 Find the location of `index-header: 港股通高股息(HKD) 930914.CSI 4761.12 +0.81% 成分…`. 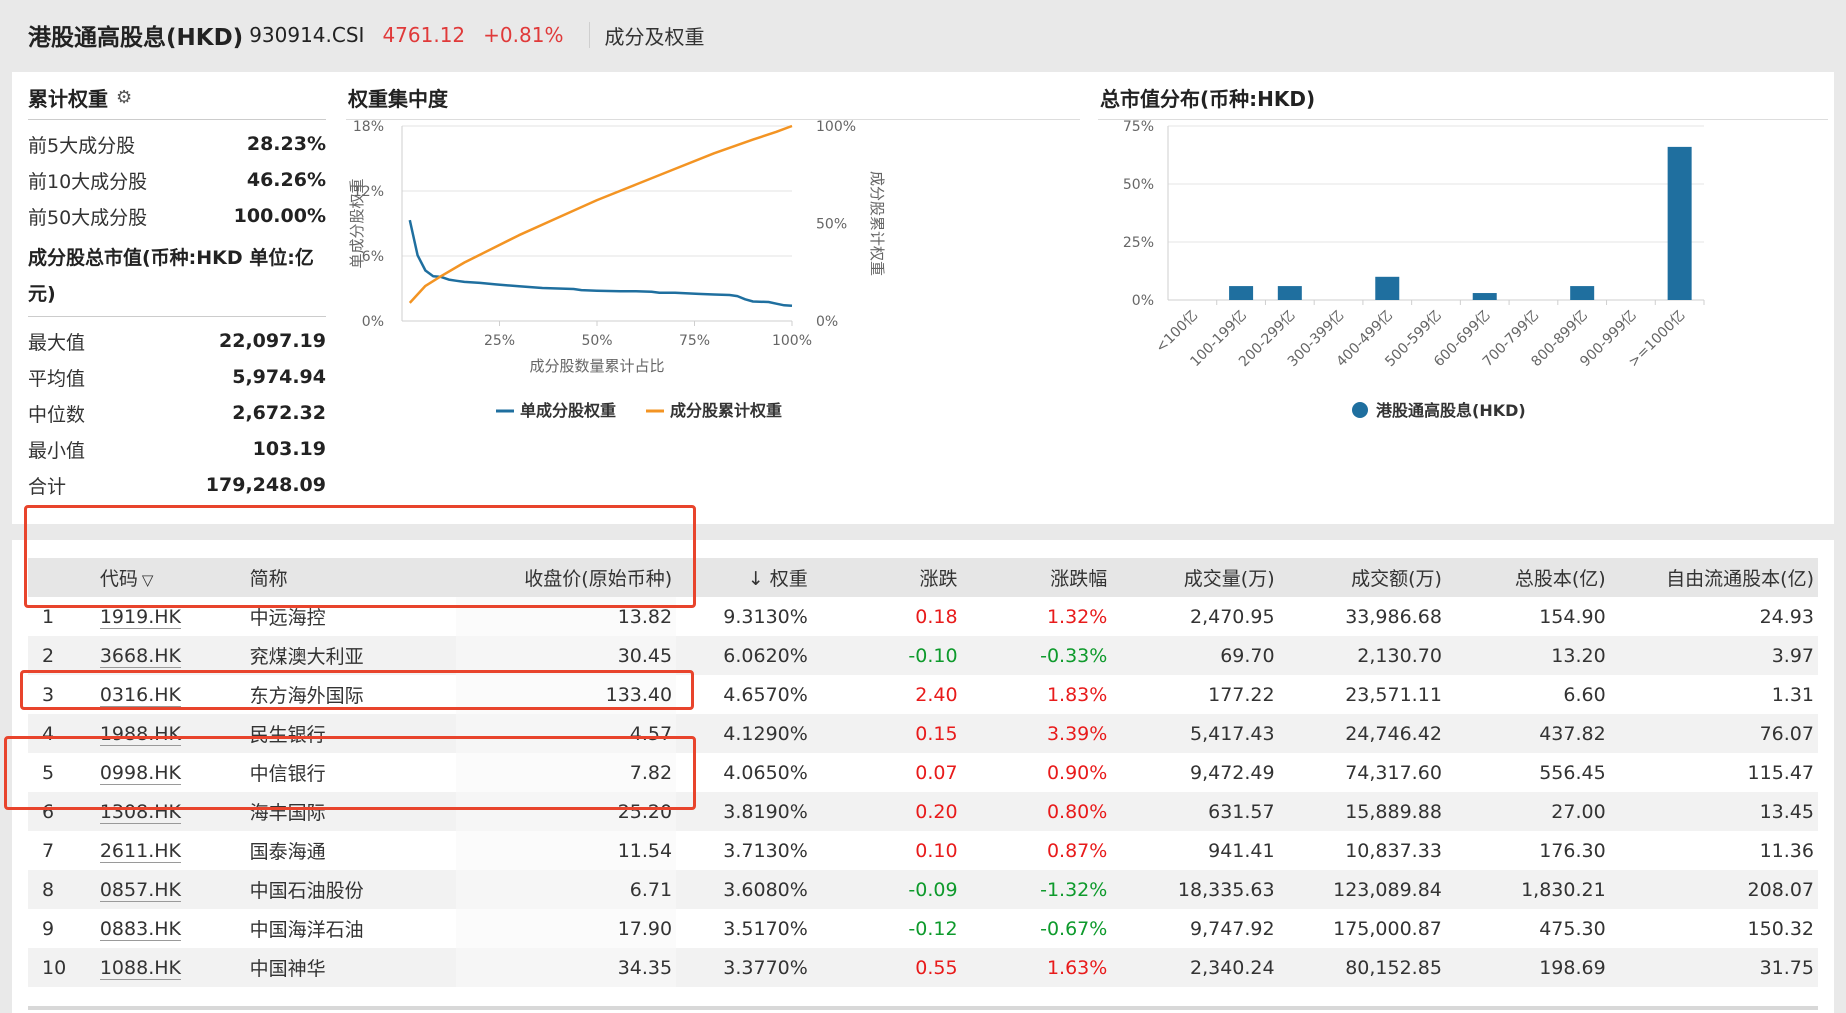

index-header: 港股通高股息(HKD) 930914.CSI 4761.12 +0.81% 成分… is located at coordinates (923, 35).